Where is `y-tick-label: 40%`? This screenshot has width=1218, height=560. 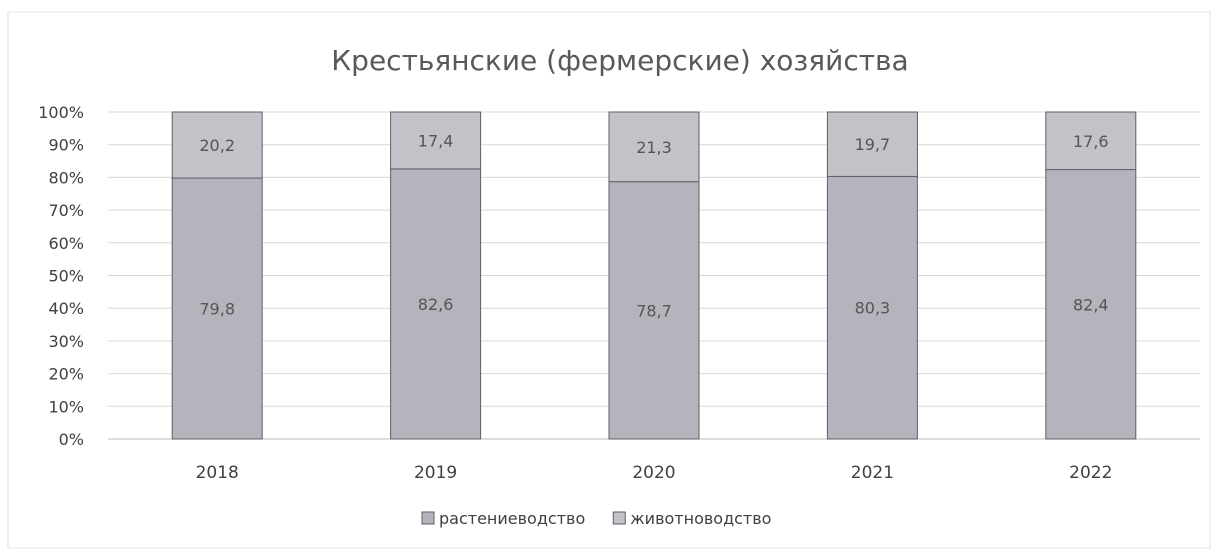
y-tick-label: 40% is located at coordinates (66, 308).